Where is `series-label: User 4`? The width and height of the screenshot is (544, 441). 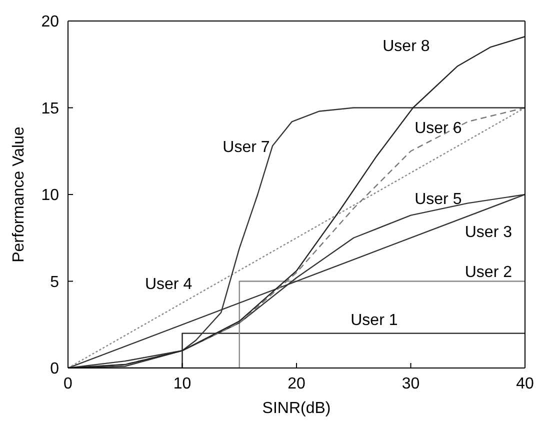 series-label: User 4 is located at coordinates (168, 285).